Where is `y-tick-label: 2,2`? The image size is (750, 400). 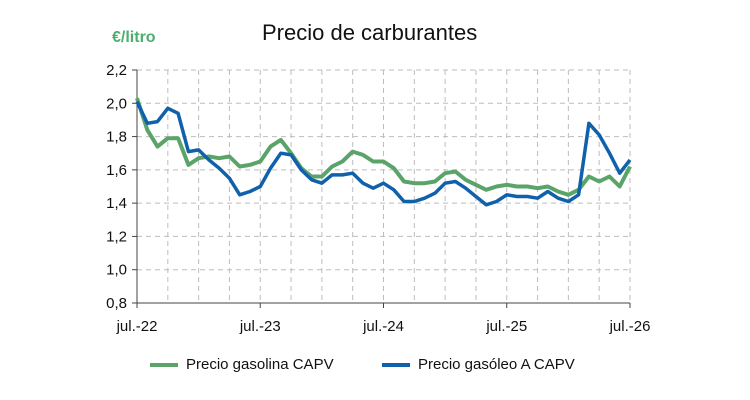
y-tick-label: 2,2 is located at coordinates (116, 70).